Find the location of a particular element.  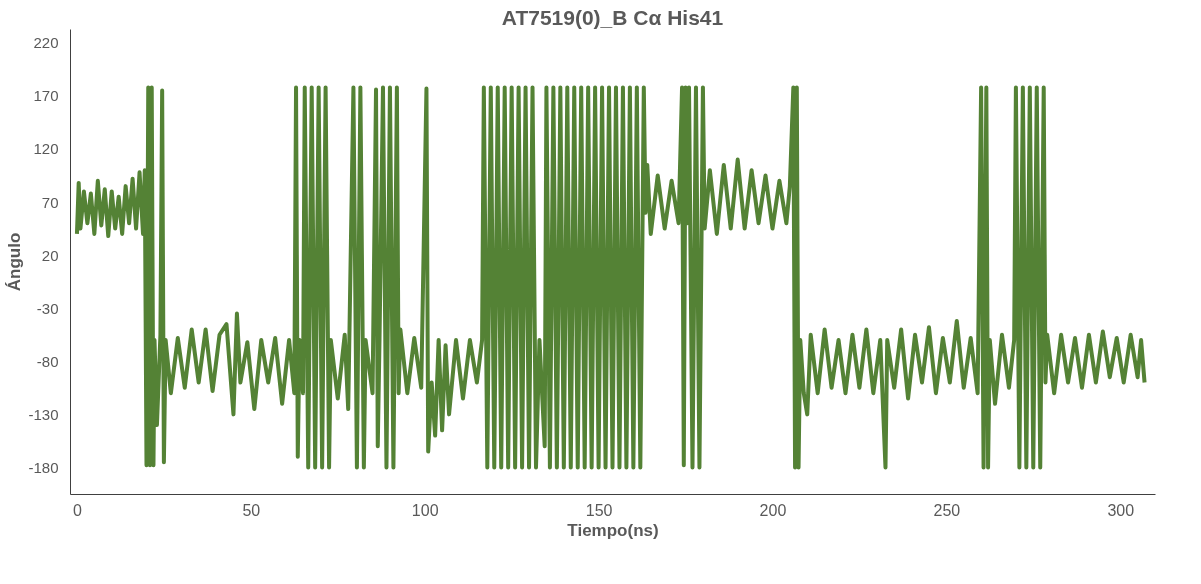

x-tick-label: 300 is located at coordinates (1121, 510).